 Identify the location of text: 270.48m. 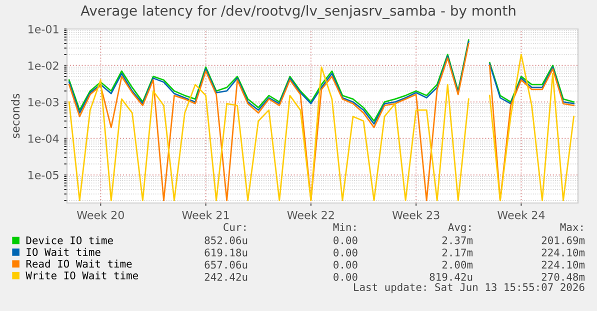
(563, 276).